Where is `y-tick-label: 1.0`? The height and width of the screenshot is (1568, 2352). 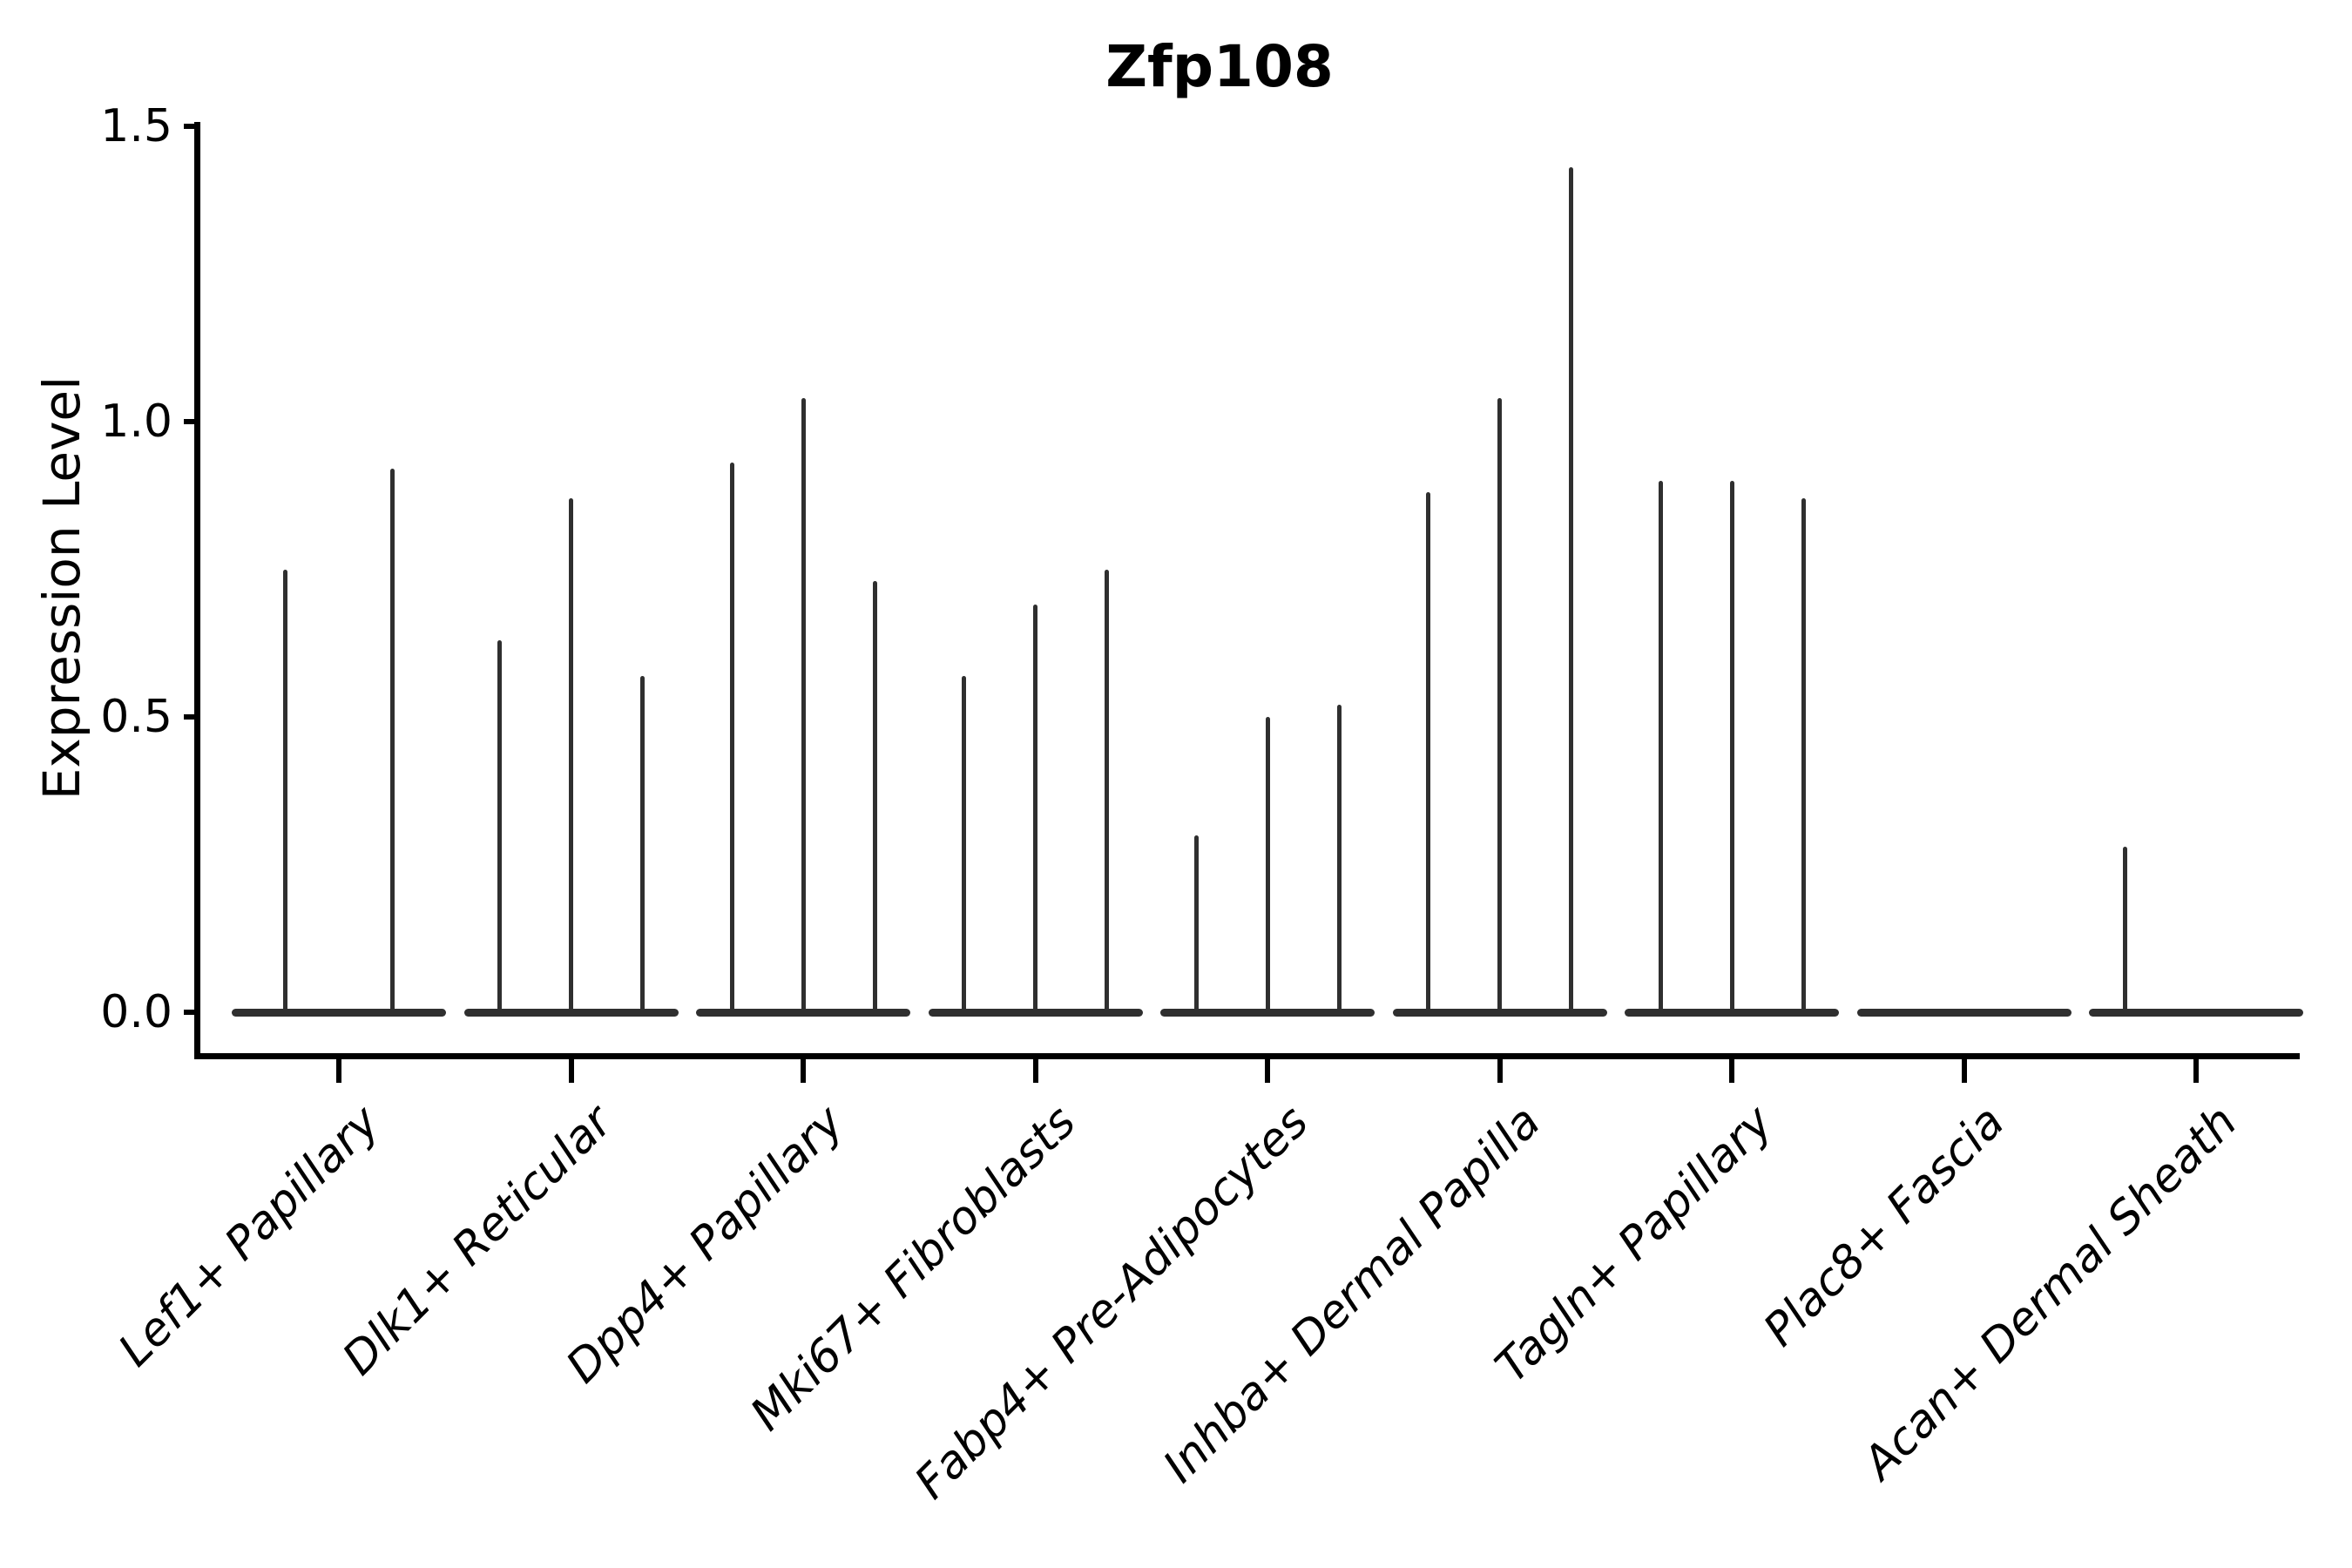
y-tick-label: 1.0 is located at coordinates (136, 421).